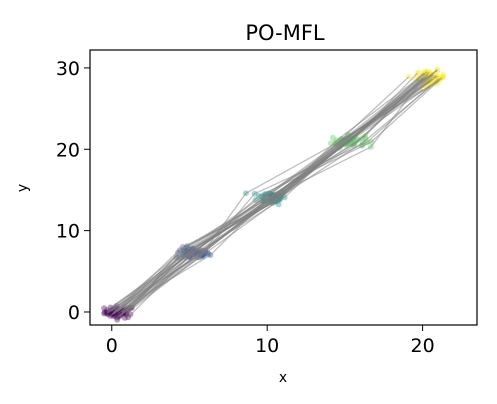 The height and width of the screenshot is (404, 497). I want to click on x-tick-label: 20, so click(423, 346).